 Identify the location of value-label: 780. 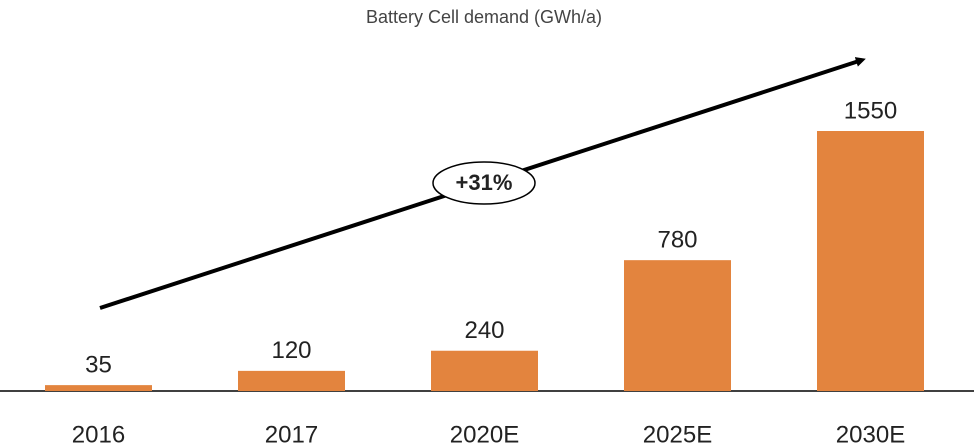
(677, 240).